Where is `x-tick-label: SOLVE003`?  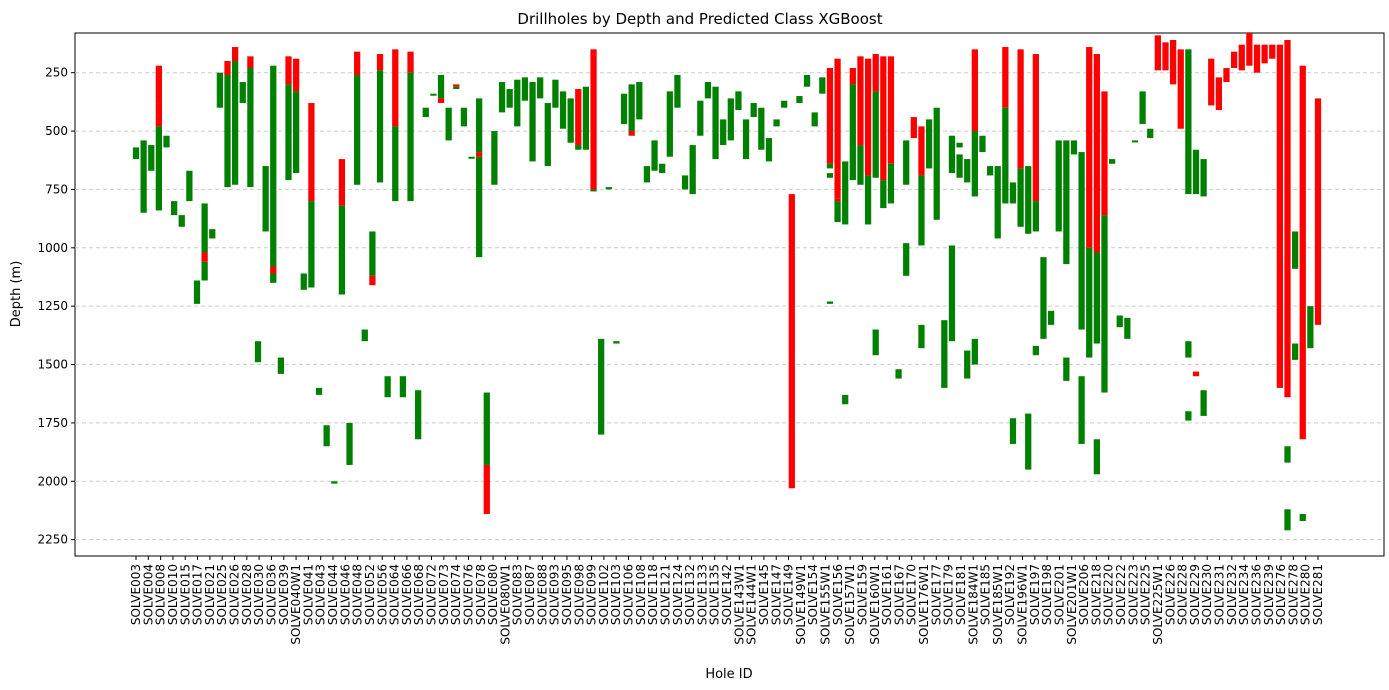
x-tick-label: SOLVE003 is located at coordinates (136, 594).